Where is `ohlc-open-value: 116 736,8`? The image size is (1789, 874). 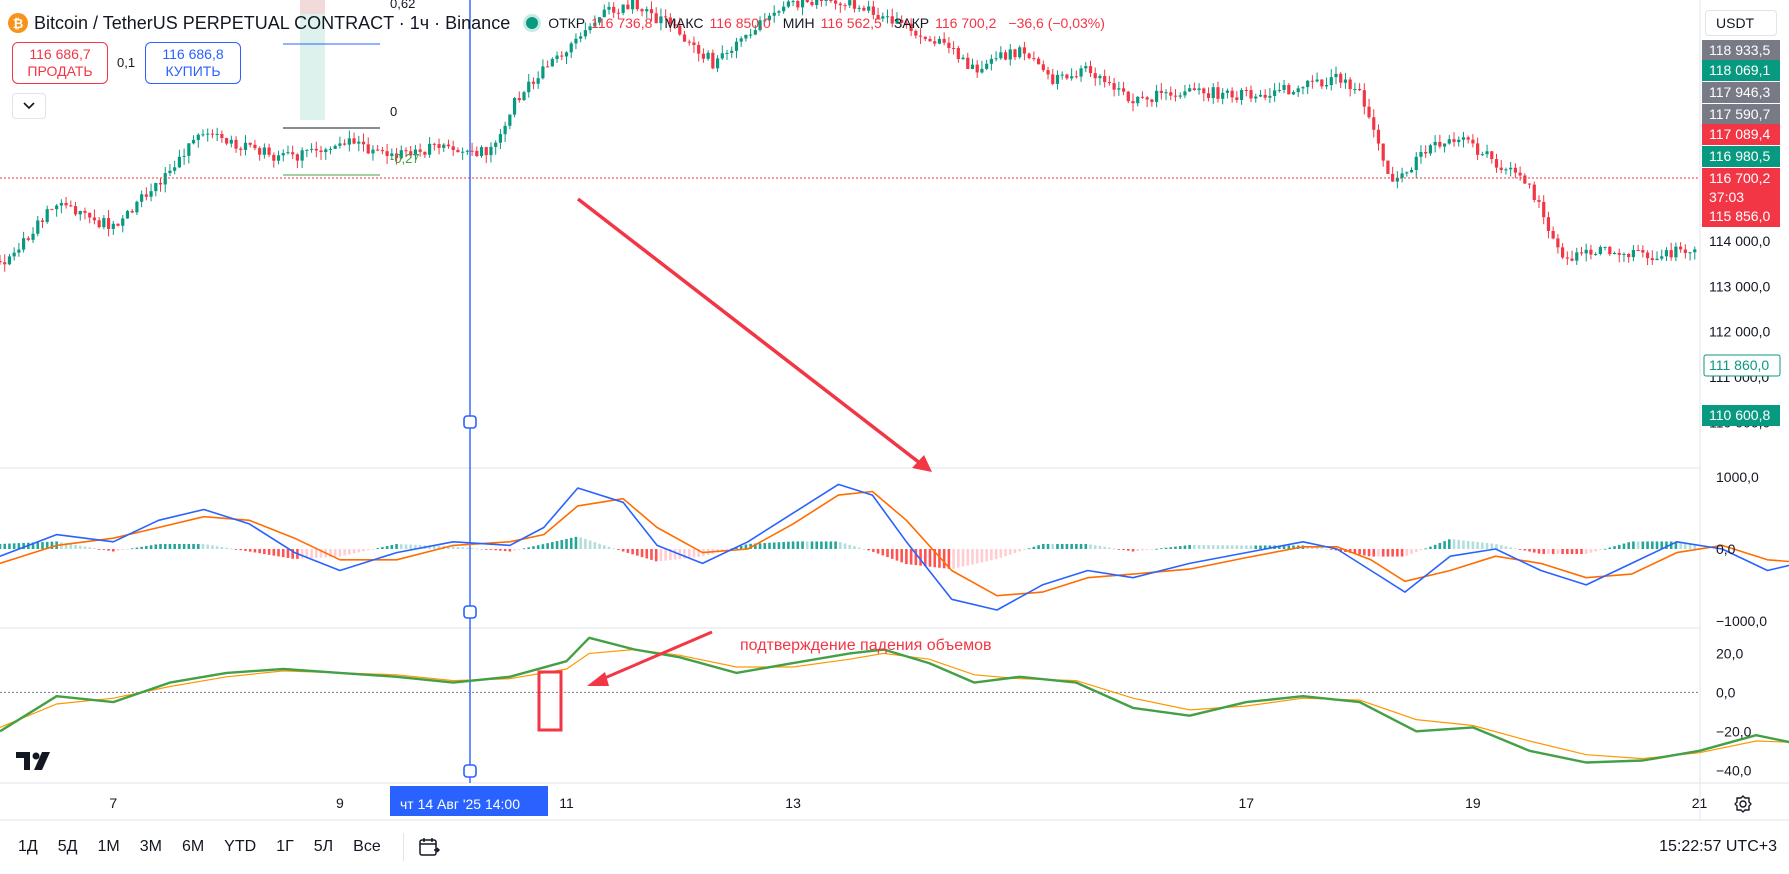 ohlc-open-value: 116 736,8 is located at coordinates (622, 23).